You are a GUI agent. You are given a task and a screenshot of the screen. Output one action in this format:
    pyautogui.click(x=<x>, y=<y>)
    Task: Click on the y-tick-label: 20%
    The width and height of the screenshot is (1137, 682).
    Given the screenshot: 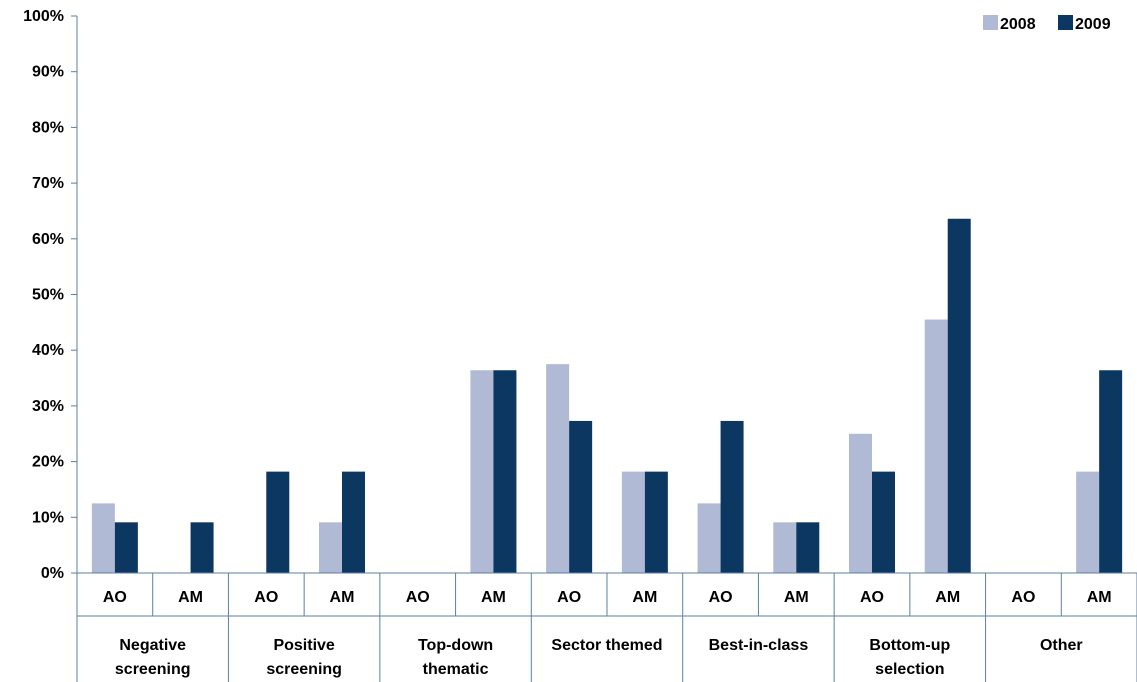 What is the action you would take?
    pyautogui.click(x=48, y=462)
    